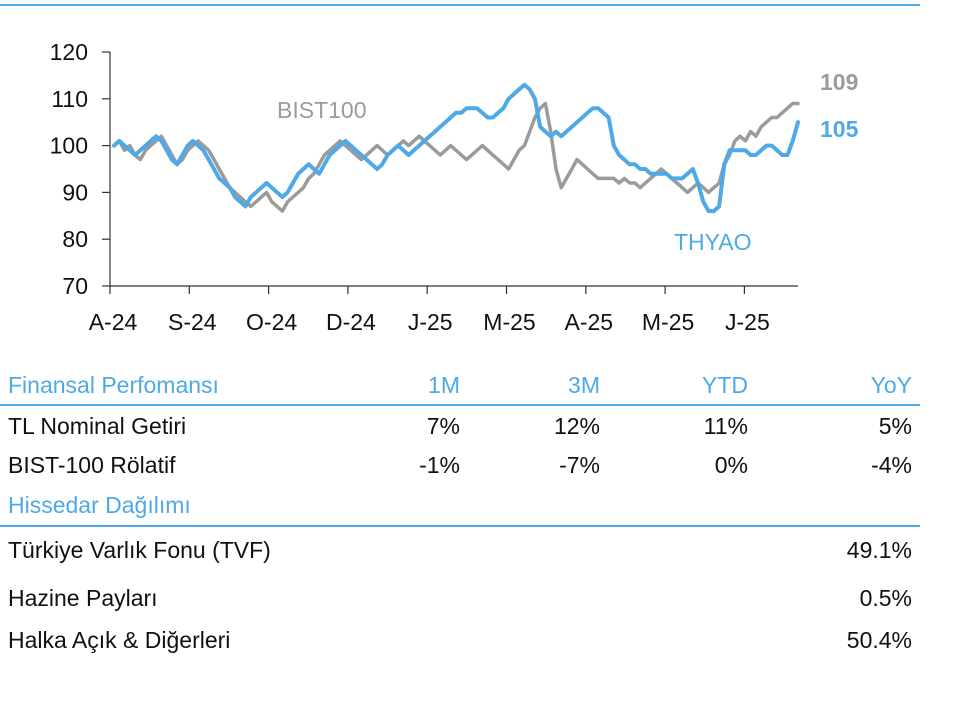  Describe the element at coordinates (113, 322) in the screenshot. I see `x-tick-label: A-24` at that location.